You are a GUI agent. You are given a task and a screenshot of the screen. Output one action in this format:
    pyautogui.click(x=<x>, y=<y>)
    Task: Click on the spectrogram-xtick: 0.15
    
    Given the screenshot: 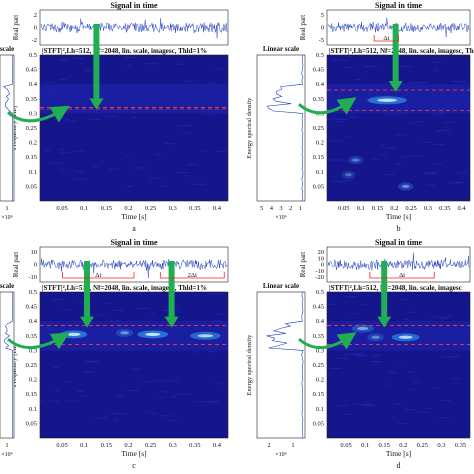 What is the action you would take?
    pyautogui.click(x=106, y=445)
    